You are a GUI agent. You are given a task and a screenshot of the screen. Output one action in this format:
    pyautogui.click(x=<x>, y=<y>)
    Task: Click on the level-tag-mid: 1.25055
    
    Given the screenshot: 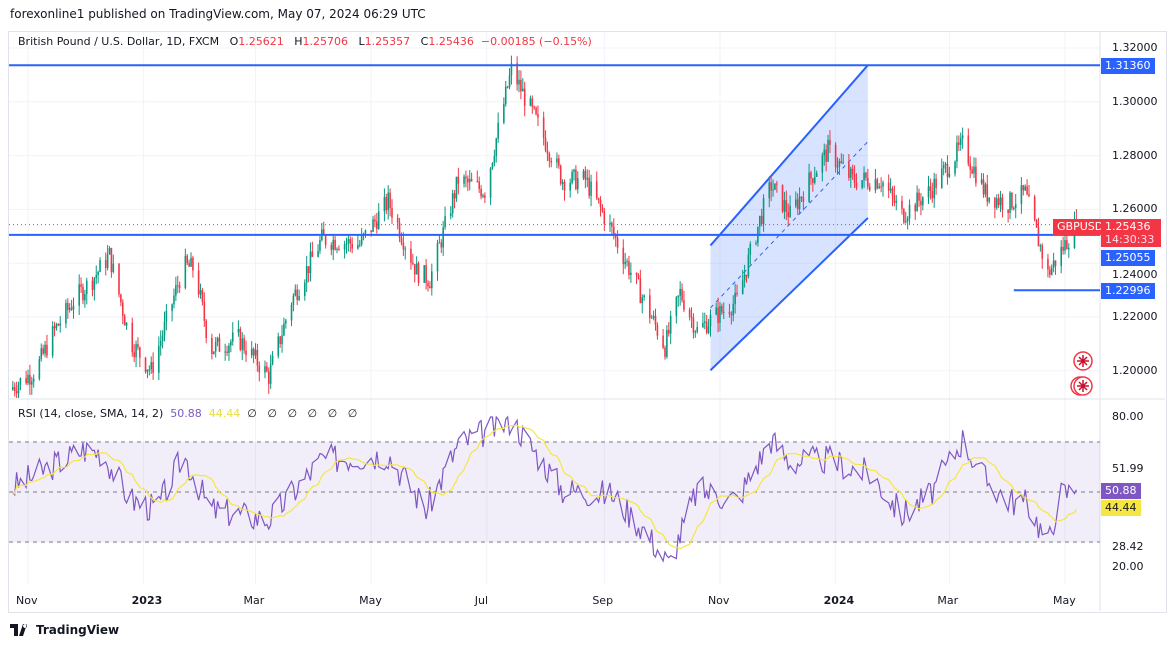 What is the action you would take?
    pyautogui.click(x=1128, y=258)
    